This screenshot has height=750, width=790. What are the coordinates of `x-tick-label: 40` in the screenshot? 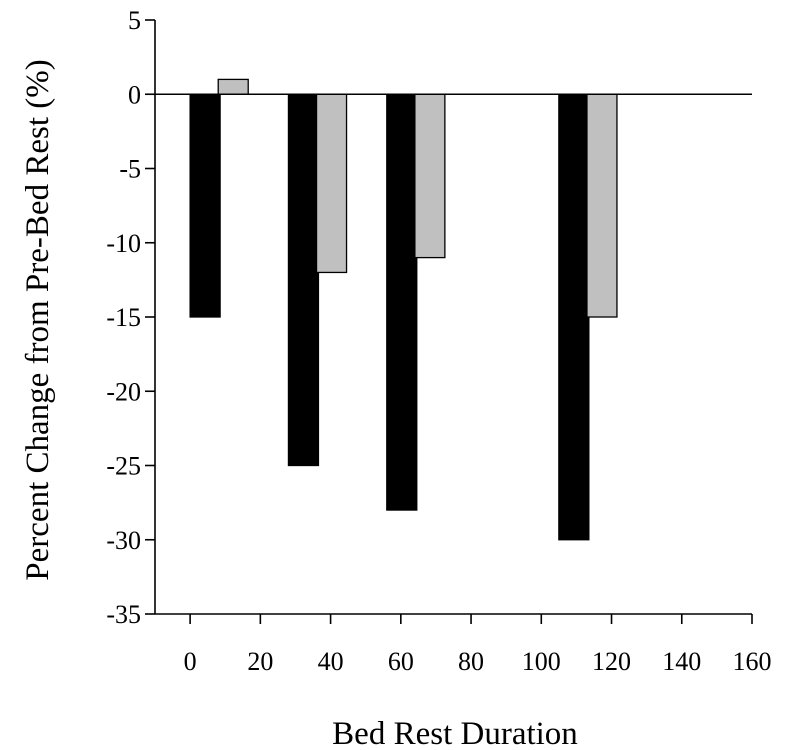 It's located at (331, 661).